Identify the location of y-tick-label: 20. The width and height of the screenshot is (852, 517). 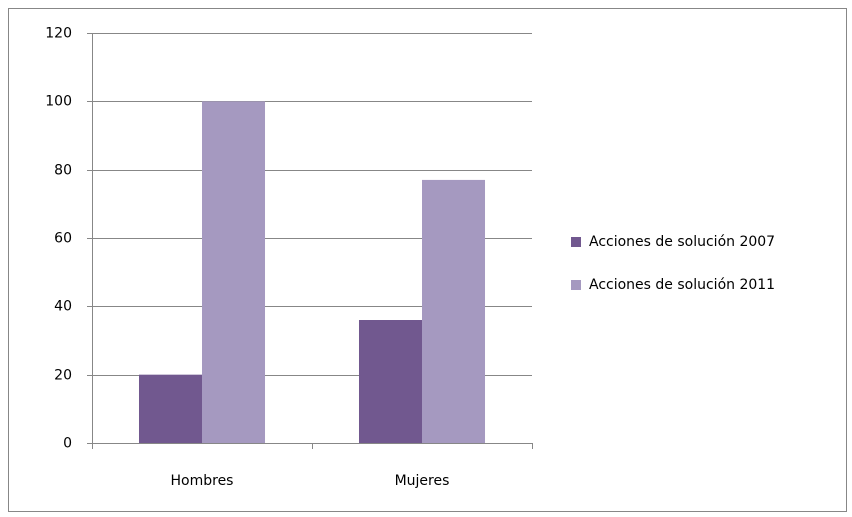
(63, 376).